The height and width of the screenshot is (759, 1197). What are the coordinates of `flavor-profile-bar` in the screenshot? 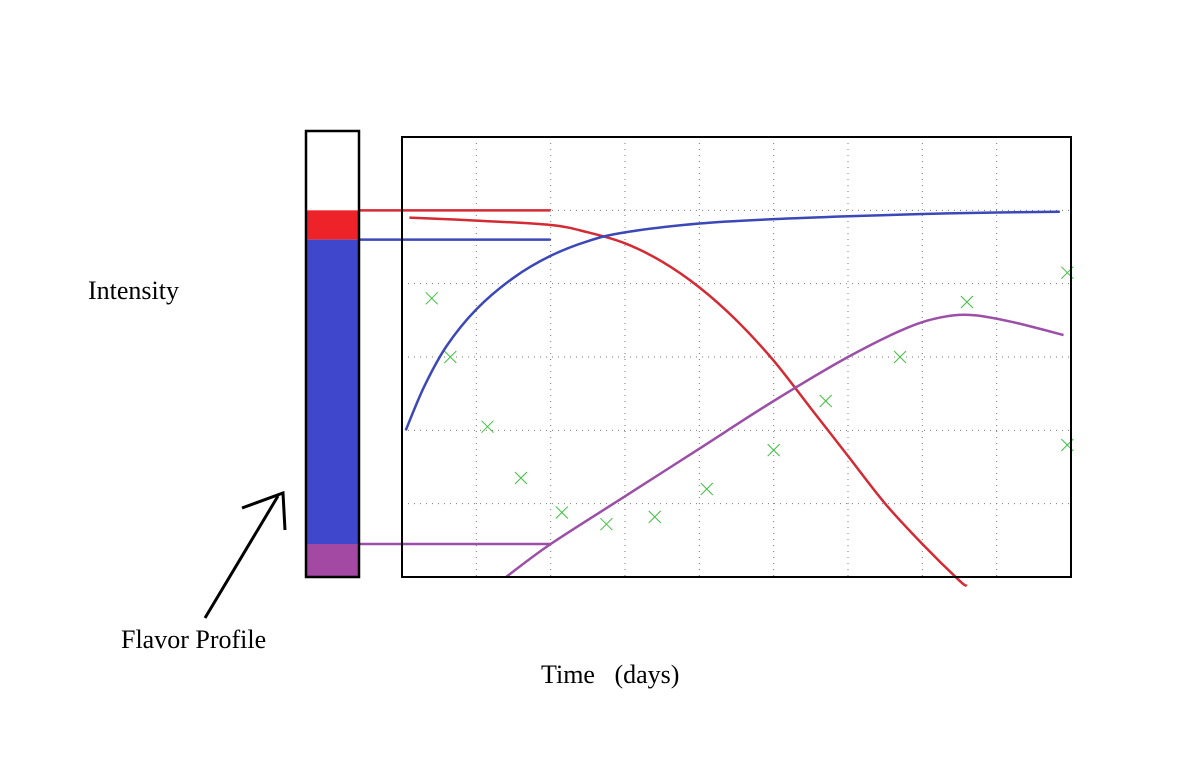 It's located at (332, 354).